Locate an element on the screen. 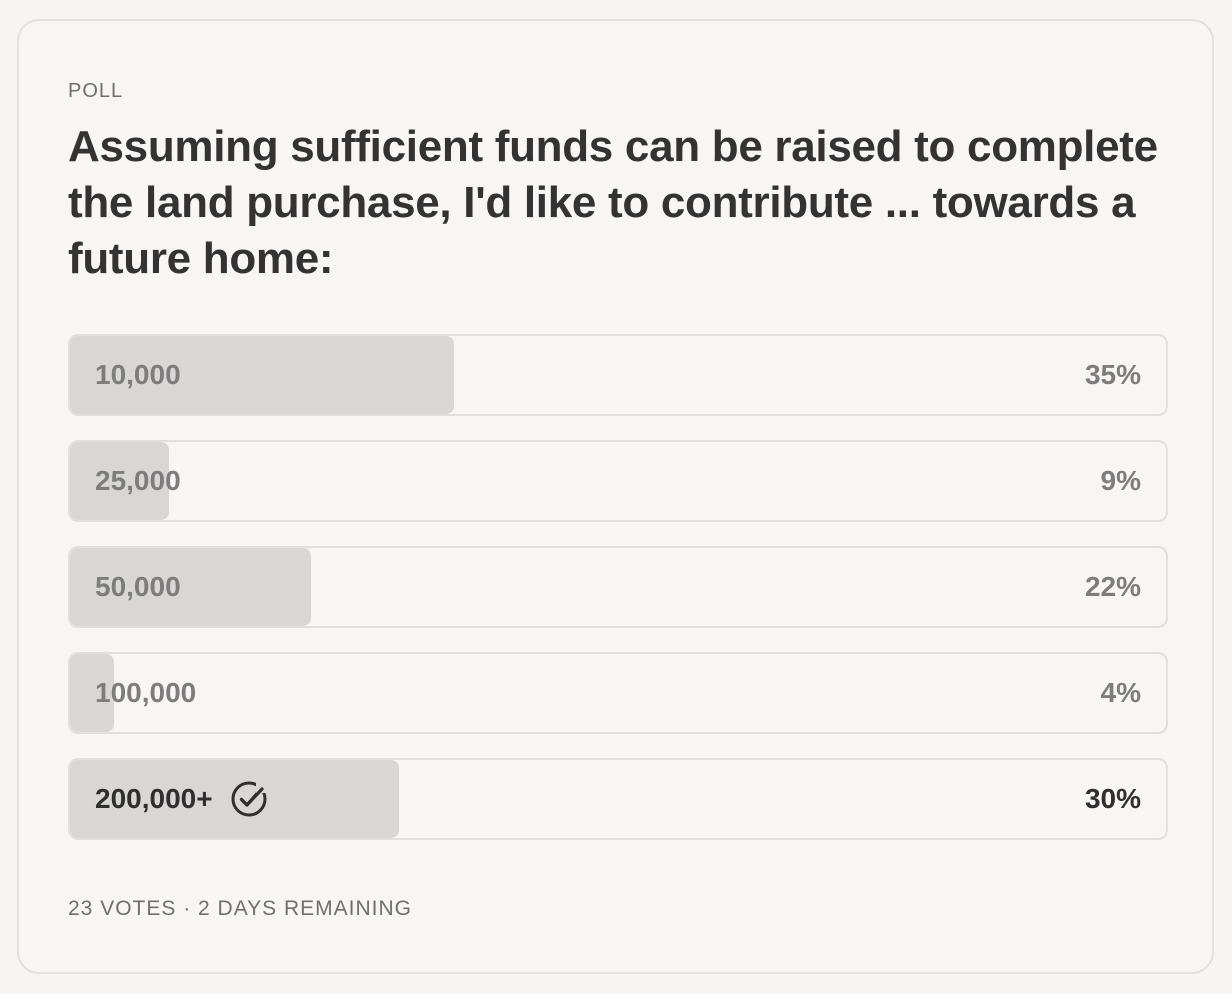  poll-option-percent: 35% is located at coordinates (1112, 374).